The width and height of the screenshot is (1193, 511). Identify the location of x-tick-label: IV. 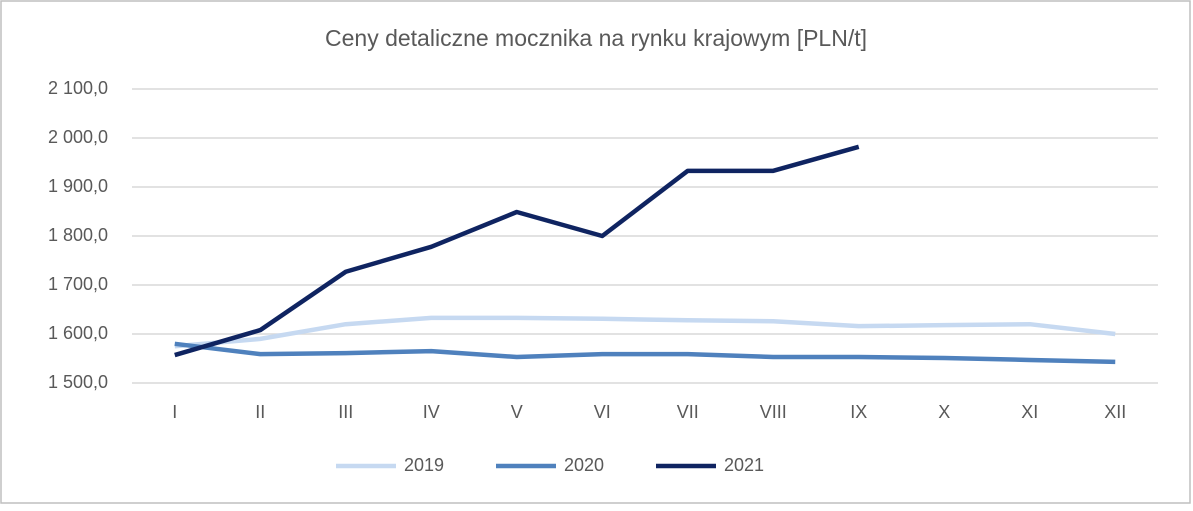
(431, 412).